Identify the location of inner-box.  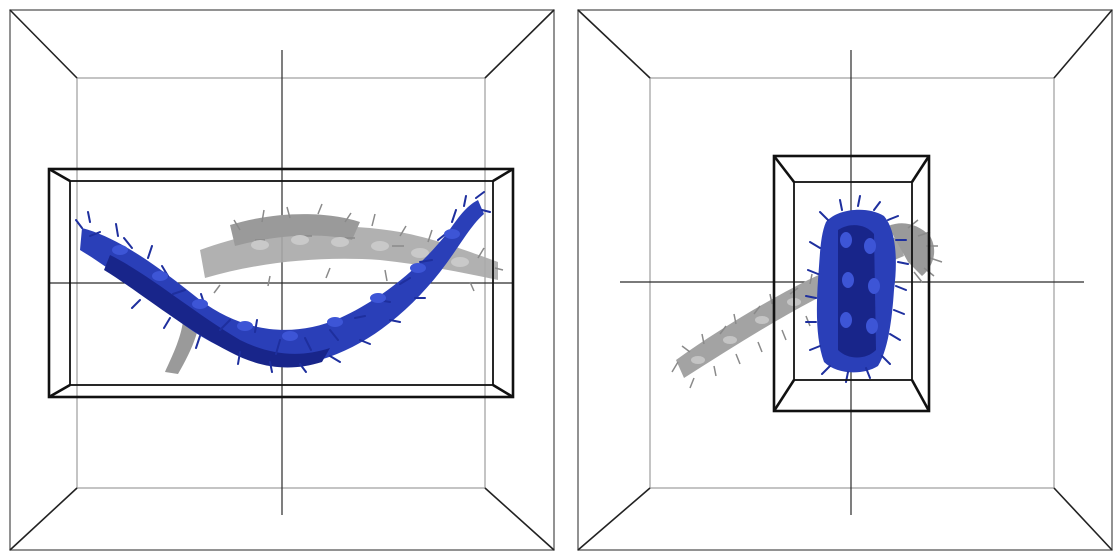
(851, 283).